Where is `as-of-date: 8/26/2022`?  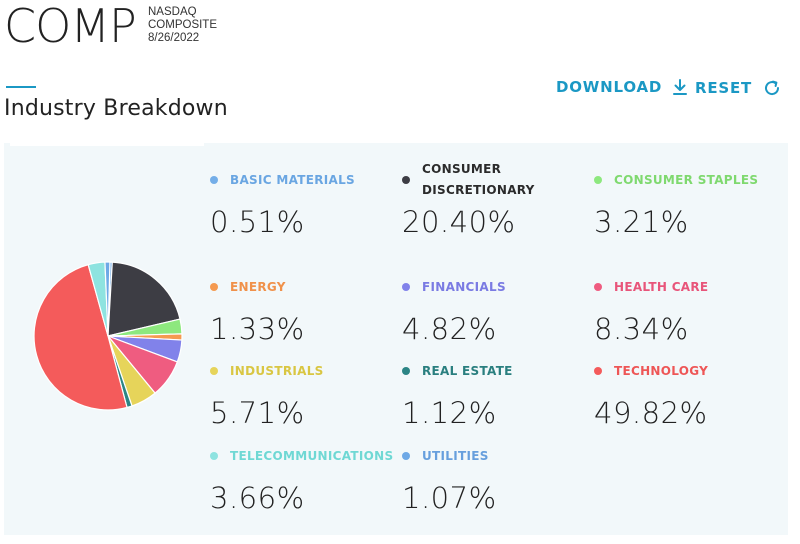 as-of-date: 8/26/2022 is located at coordinates (174, 38).